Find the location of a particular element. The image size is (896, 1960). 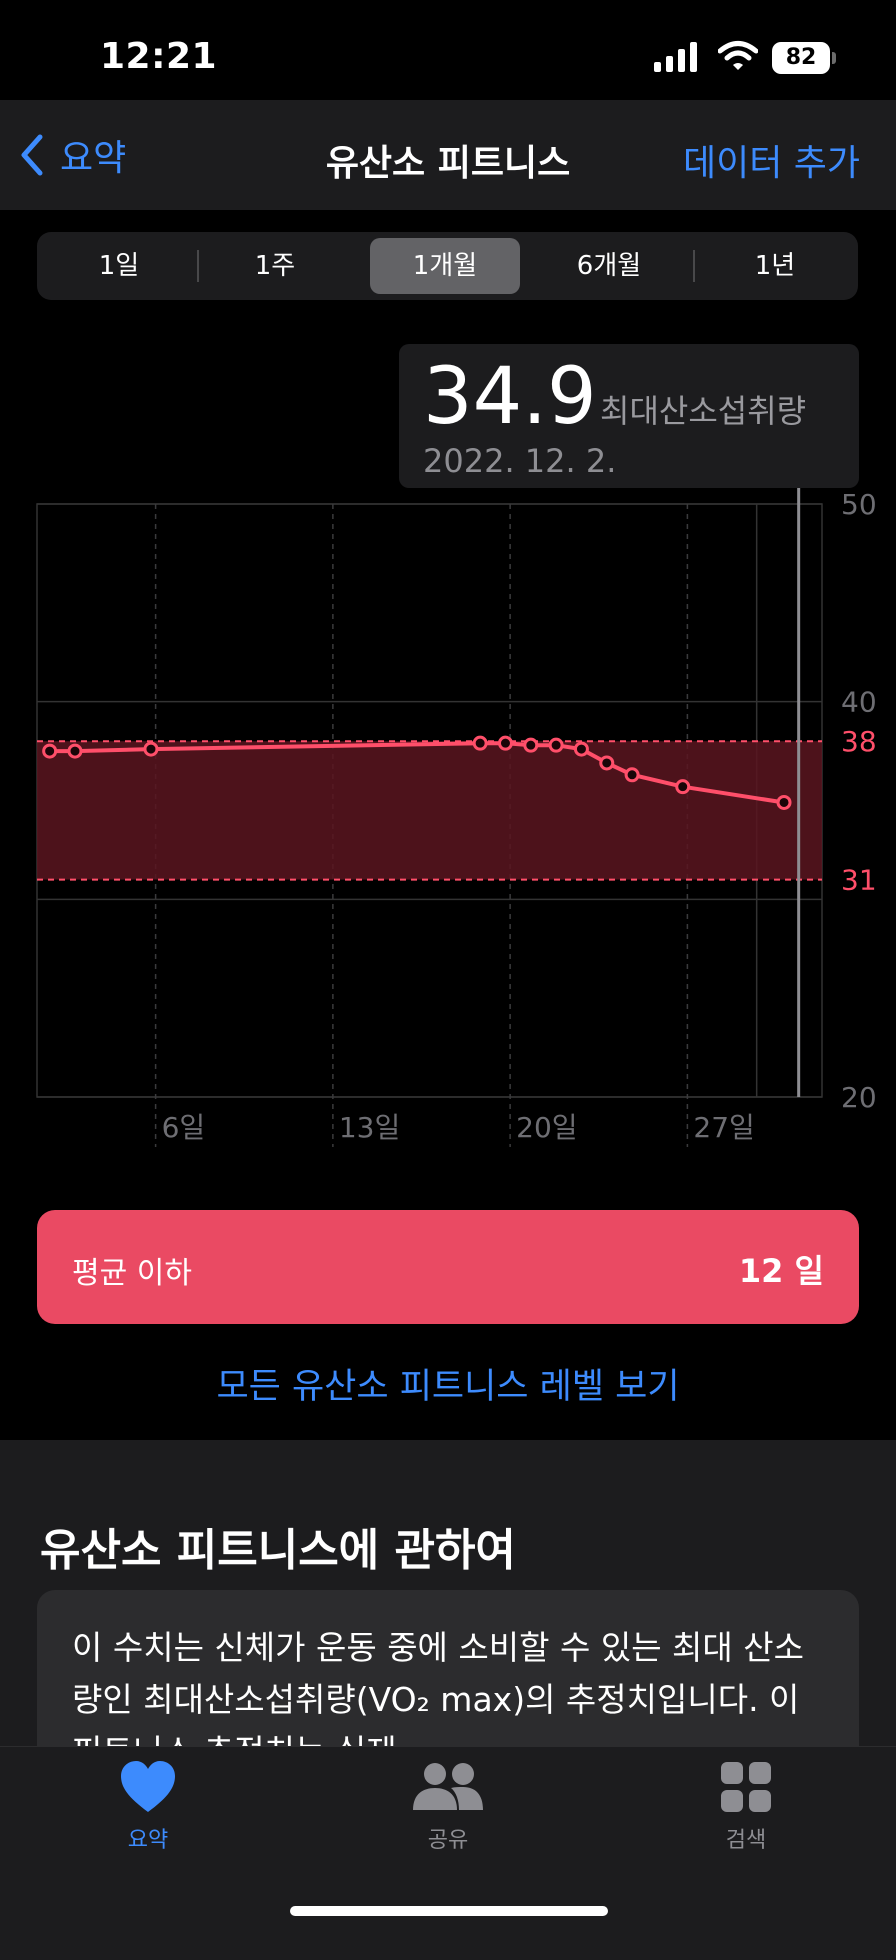

people-icon is located at coordinates (448, 1786).